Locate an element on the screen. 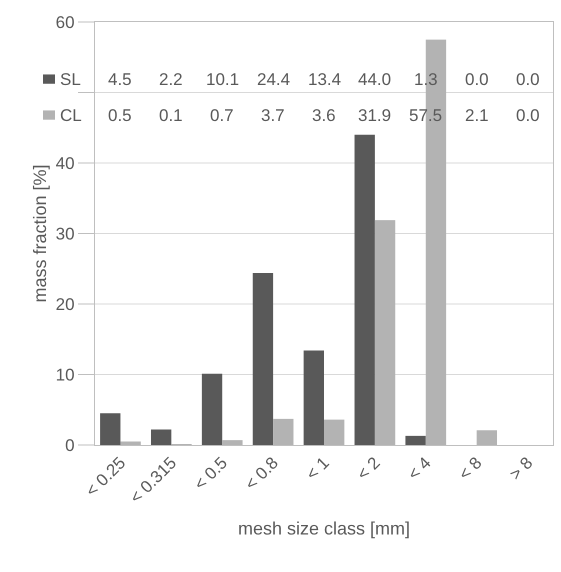 The width and height of the screenshot is (561, 572). annotation: 4.5 is located at coordinates (120, 79).